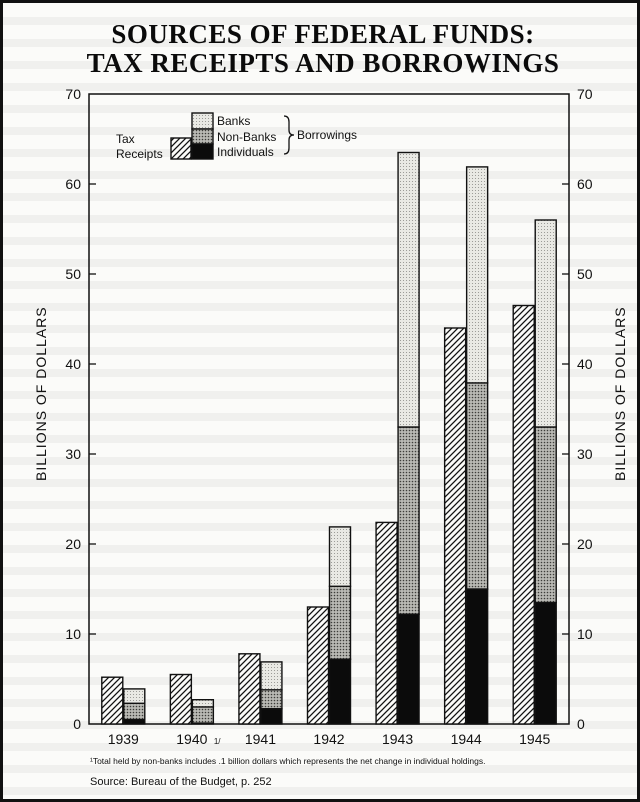  What do you see at coordinates (585, 364) in the screenshot?
I see `y-tick-label-right: 40` at bounding box center [585, 364].